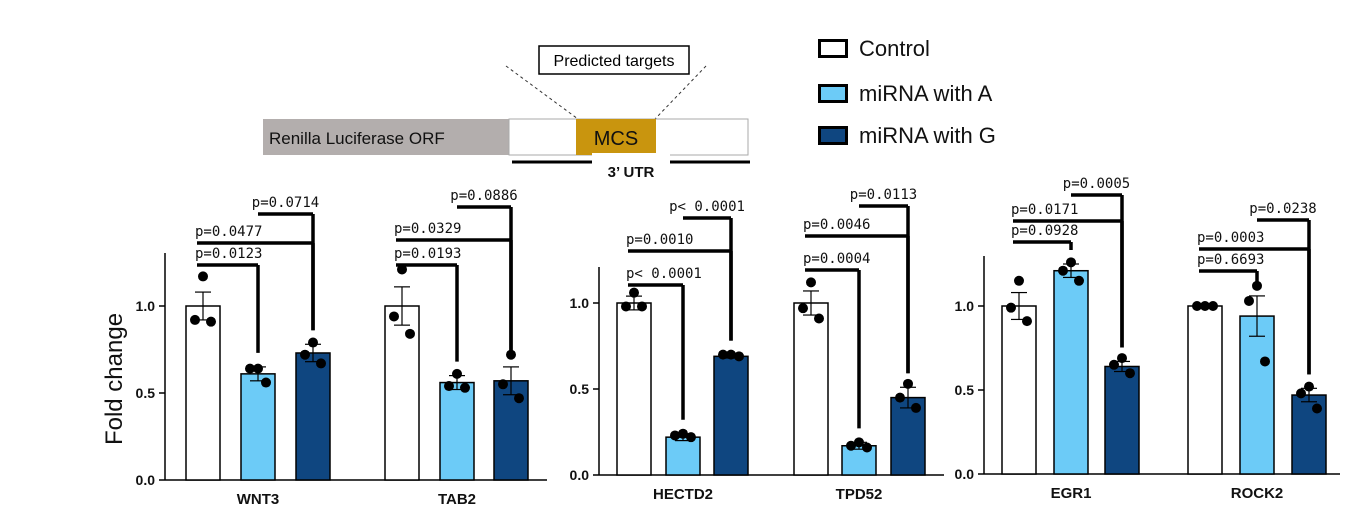  Describe the element at coordinates (836, 259) in the screenshot. I see `p-value-label-tpd52: p=0.0004` at that location.